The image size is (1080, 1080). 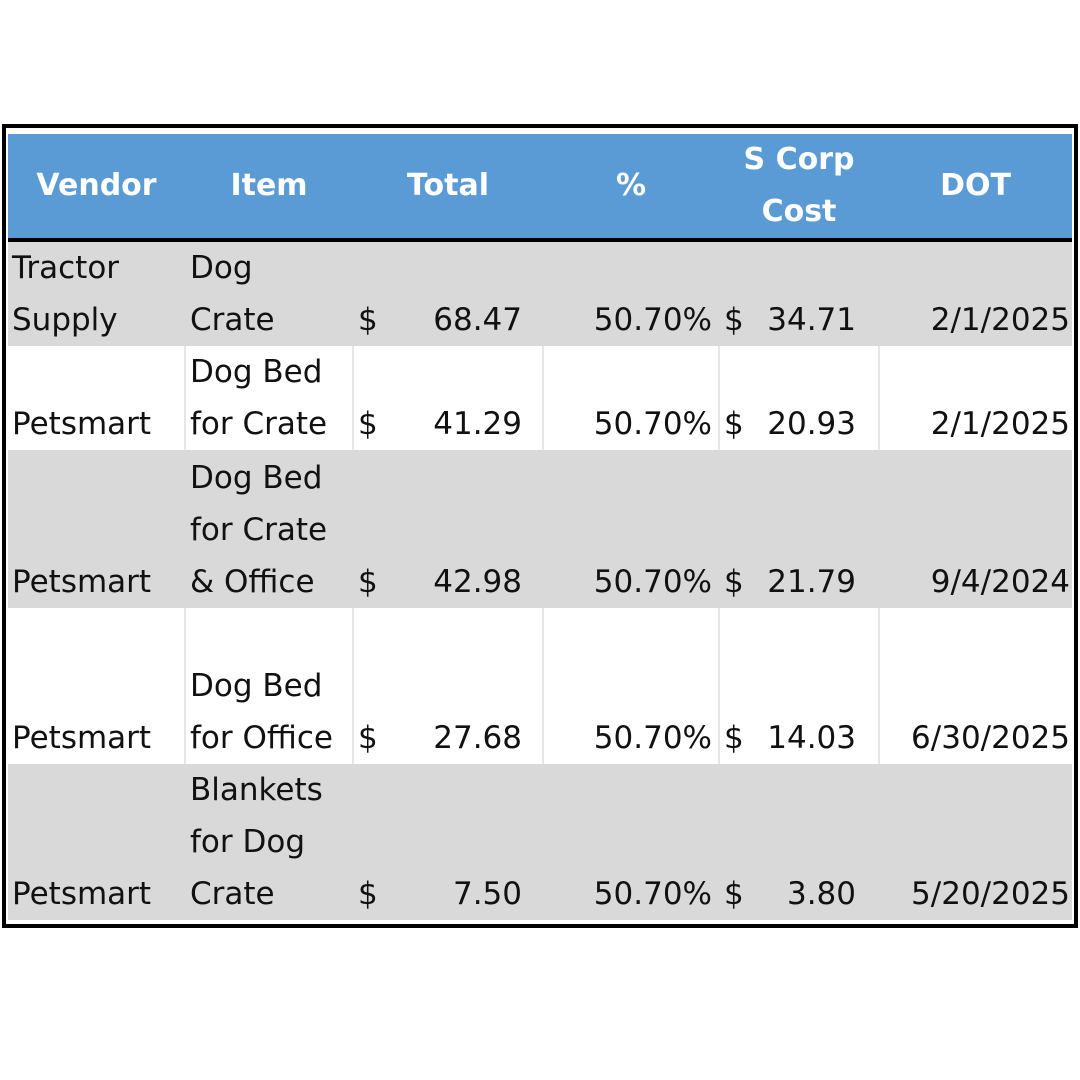 What do you see at coordinates (811, 582) in the screenshot?
I see `scorp-cost-value: 21.79` at bounding box center [811, 582].